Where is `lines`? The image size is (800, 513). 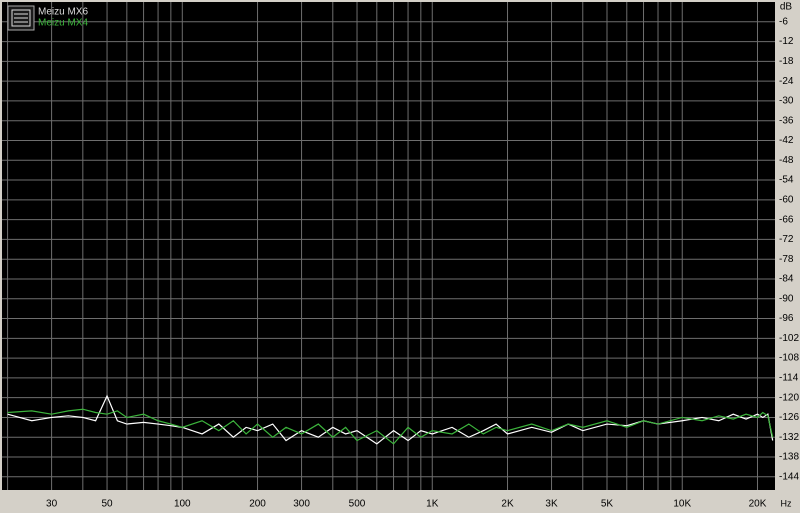
lines is located at coordinates (390, 419).